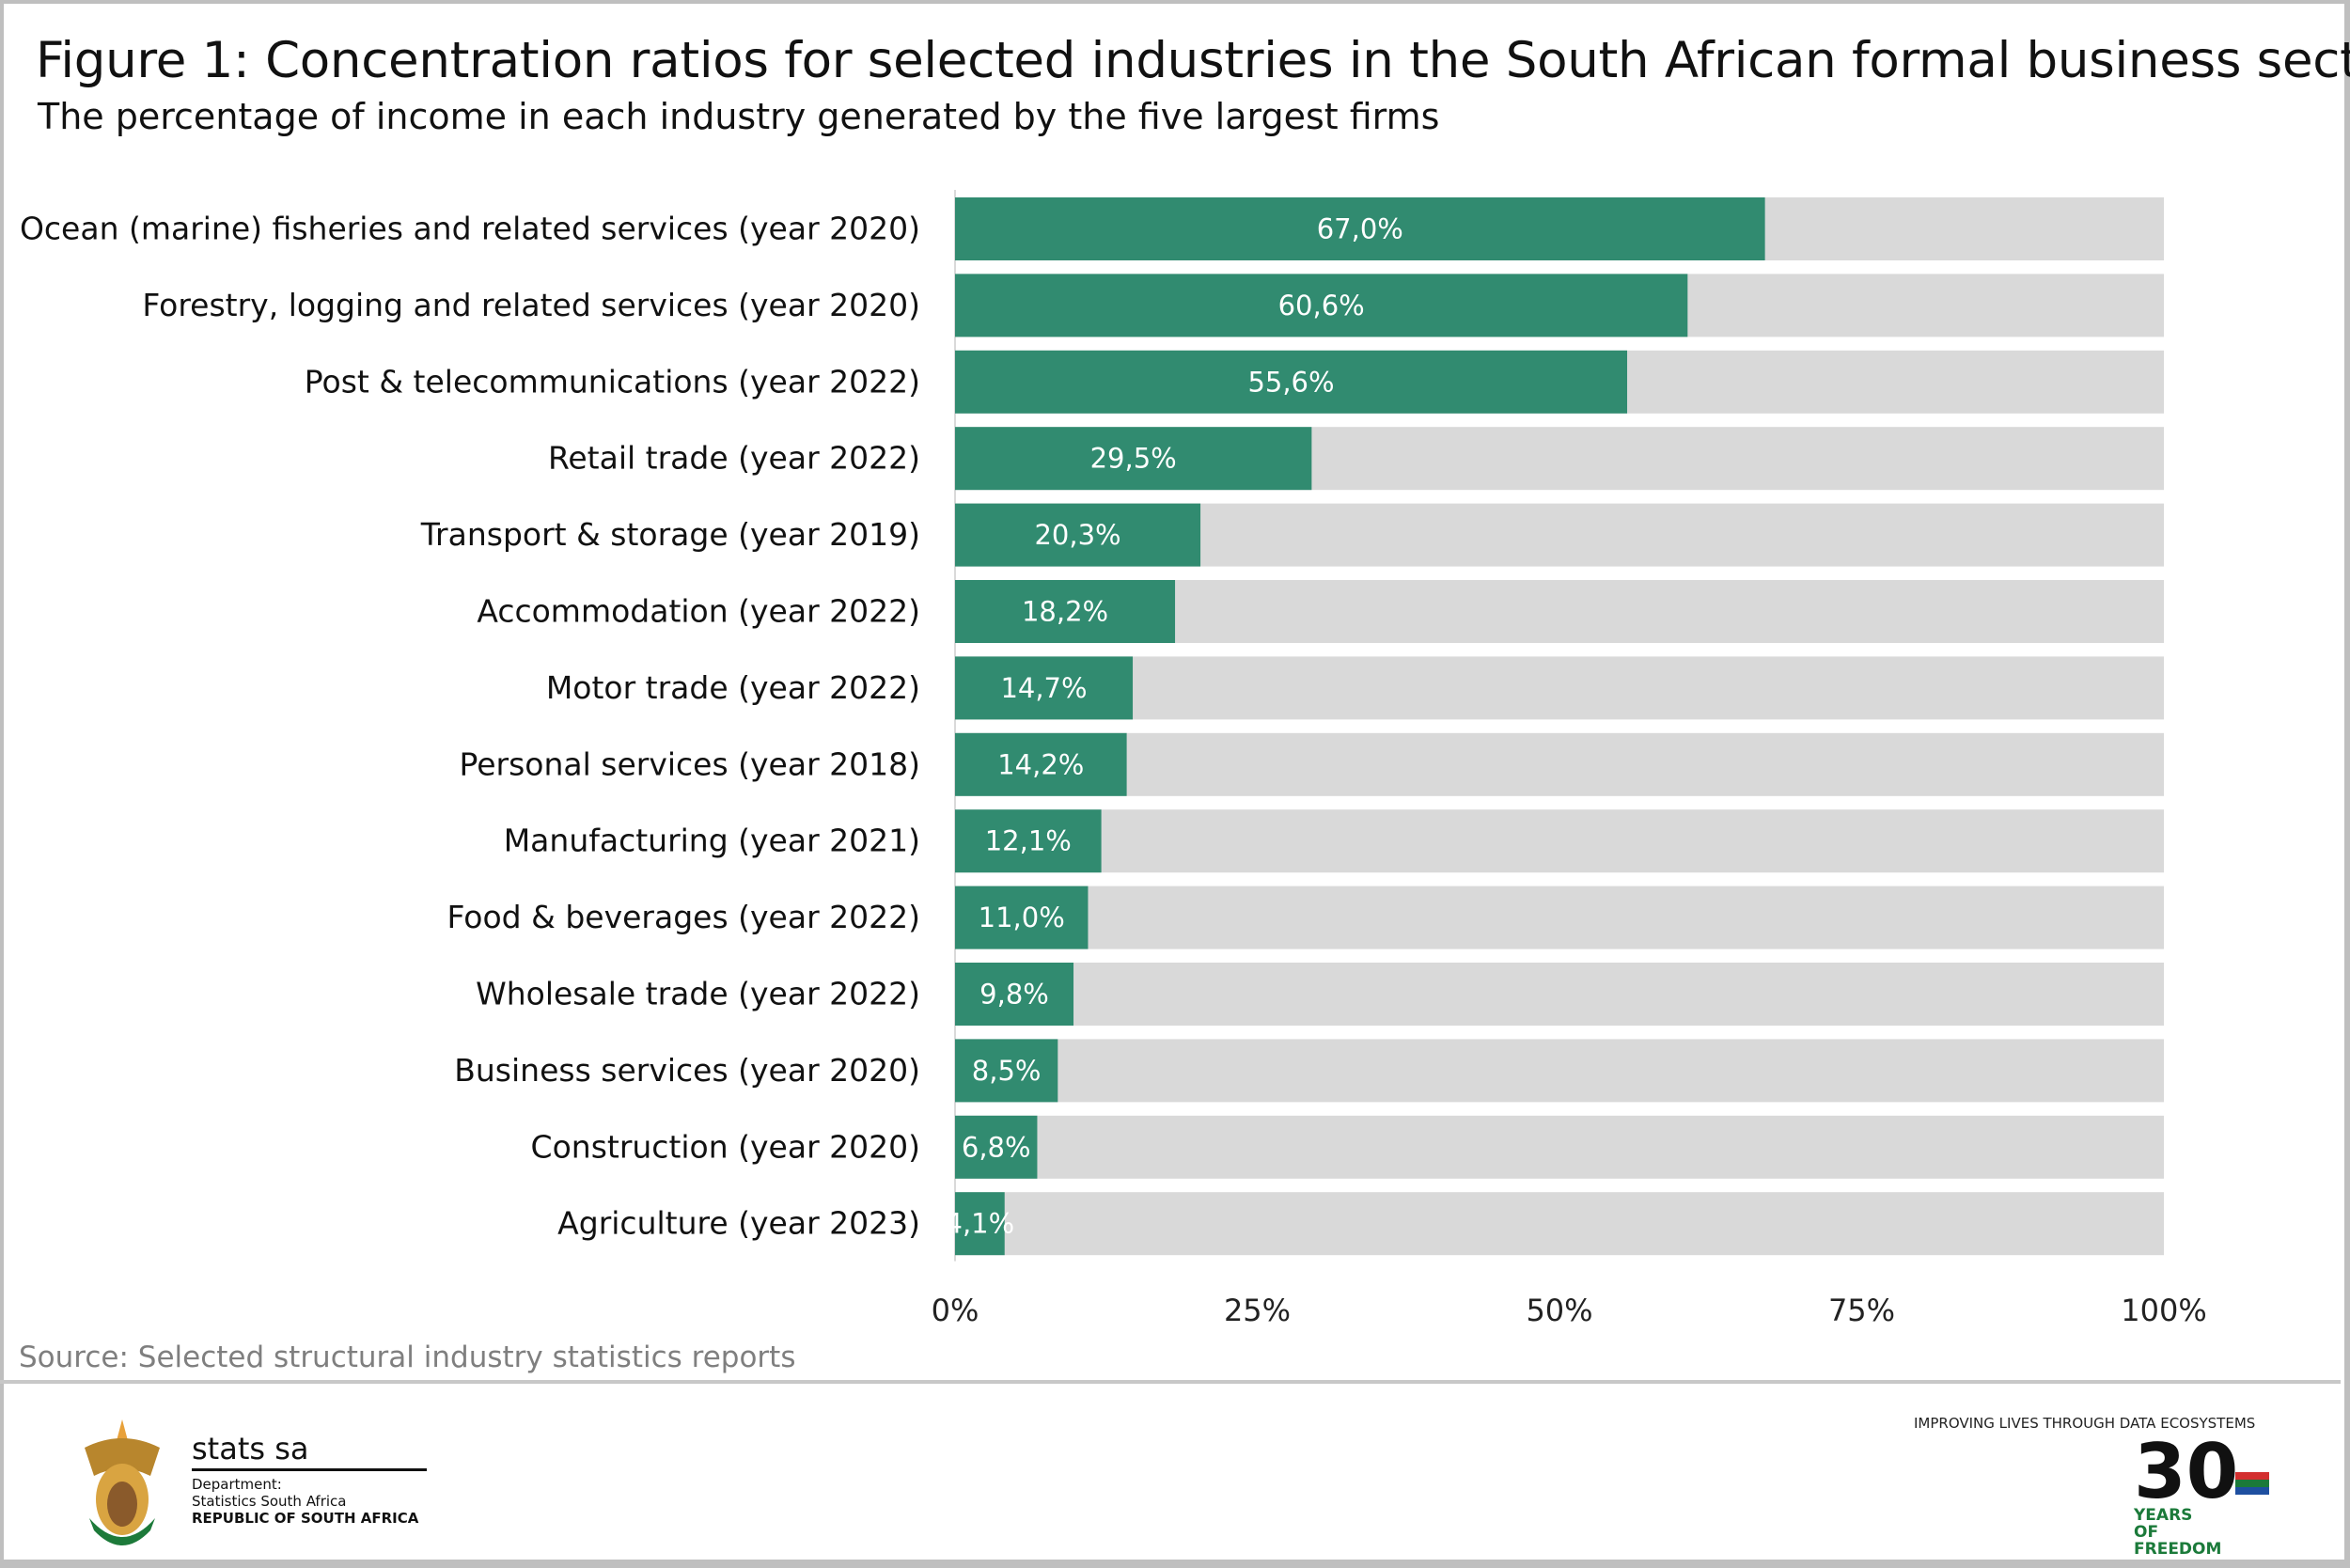 The height and width of the screenshot is (1568, 2350). What do you see at coordinates (269, 1501) in the screenshot?
I see `department-name: Statistics South Africa` at bounding box center [269, 1501].